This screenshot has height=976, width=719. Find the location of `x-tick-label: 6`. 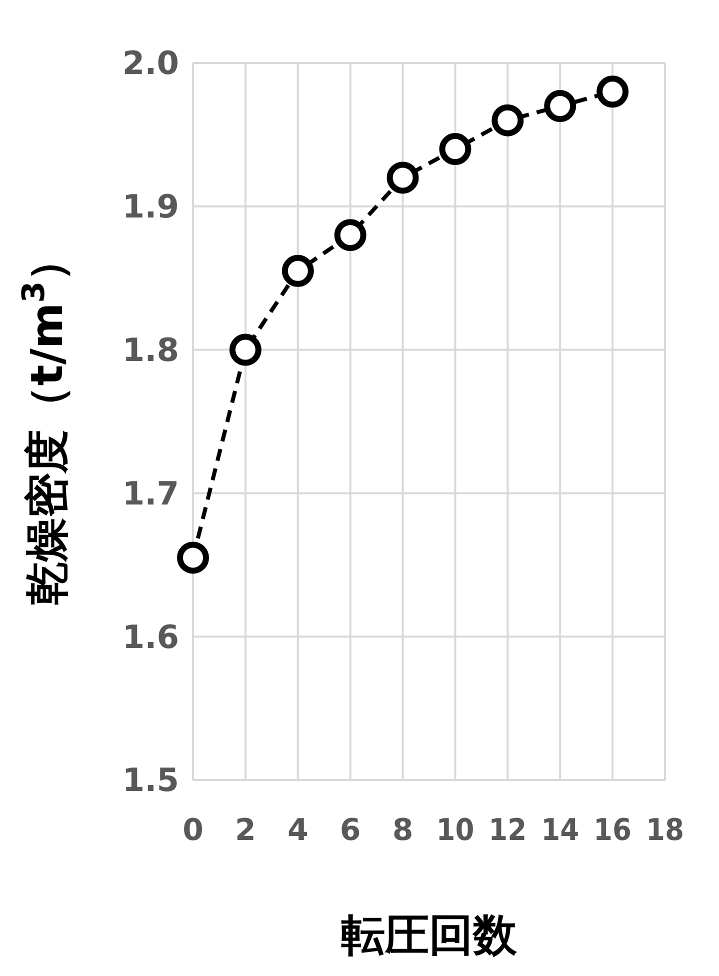

x-tick-label: 6 is located at coordinates (350, 830).